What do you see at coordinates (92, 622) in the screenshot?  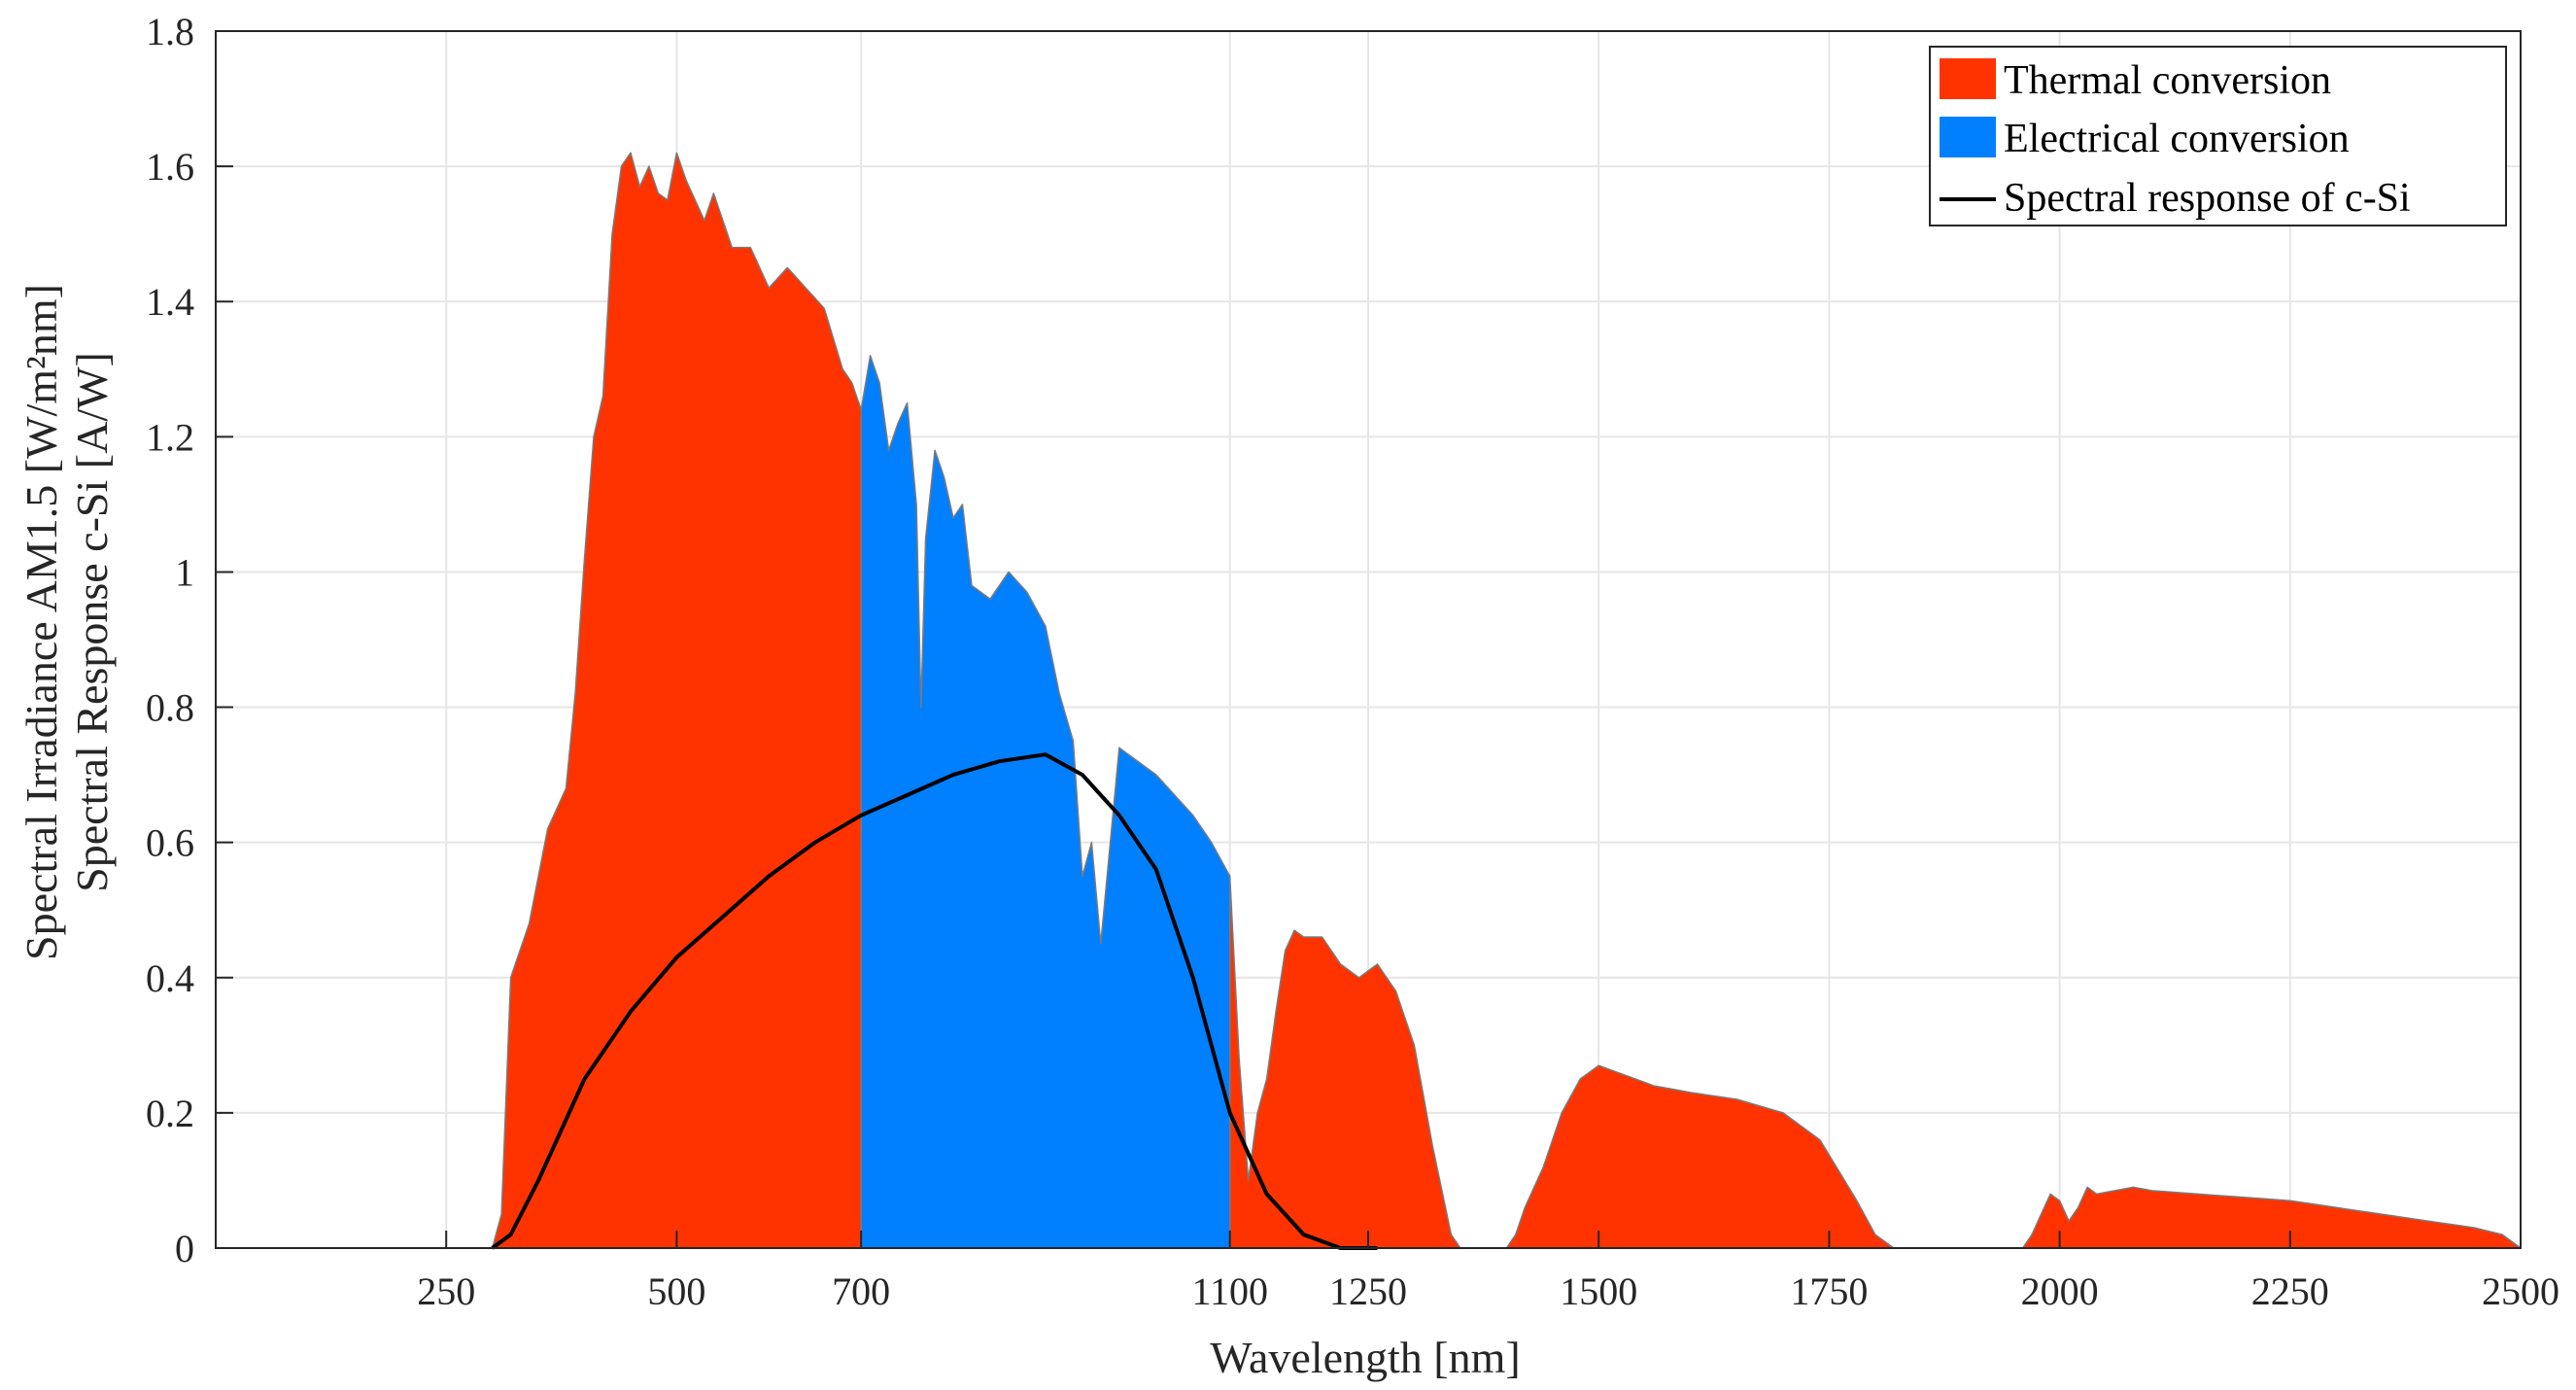 I see `y-axis-label-response: Spectral Response c-Si [A/W]` at bounding box center [92, 622].